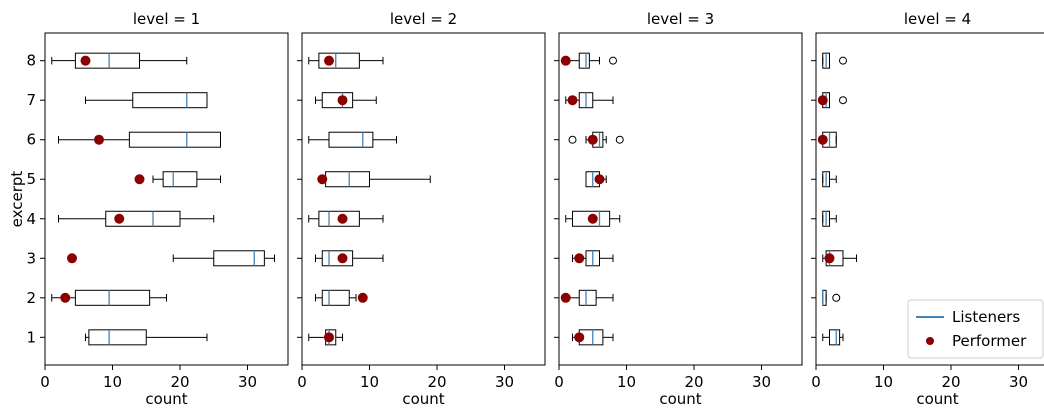  What do you see at coordinates (31, 258) in the screenshot?
I see `y-tick-label: 3` at bounding box center [31, 258].